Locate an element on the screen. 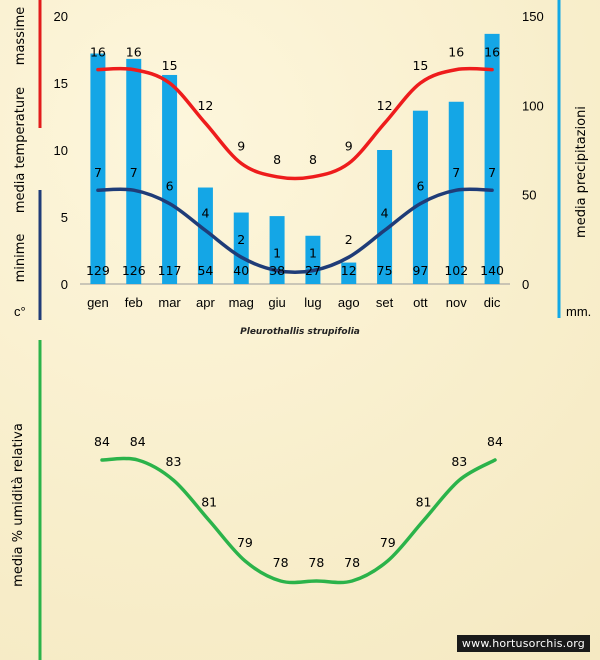 This screenshot has height=660, width=600. label-precipitazioni: 97 is located at coordinates (420, 270).